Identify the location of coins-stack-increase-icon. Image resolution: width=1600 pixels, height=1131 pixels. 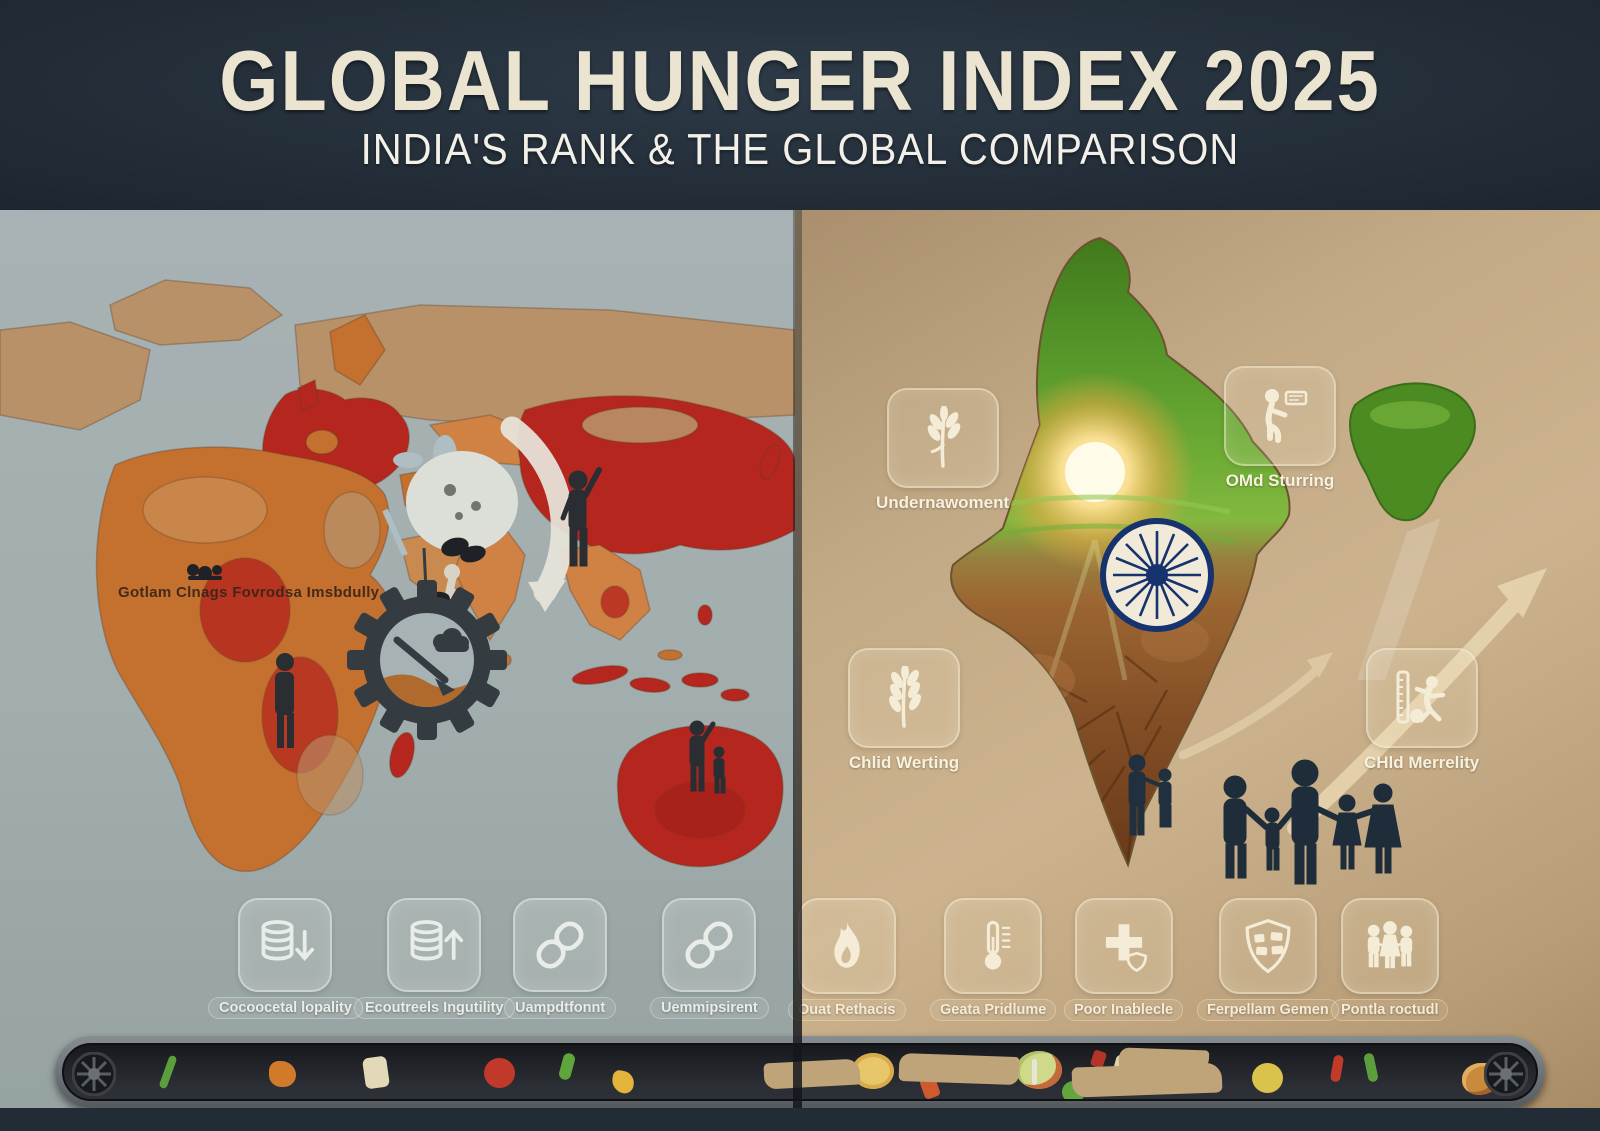
(437, 940).